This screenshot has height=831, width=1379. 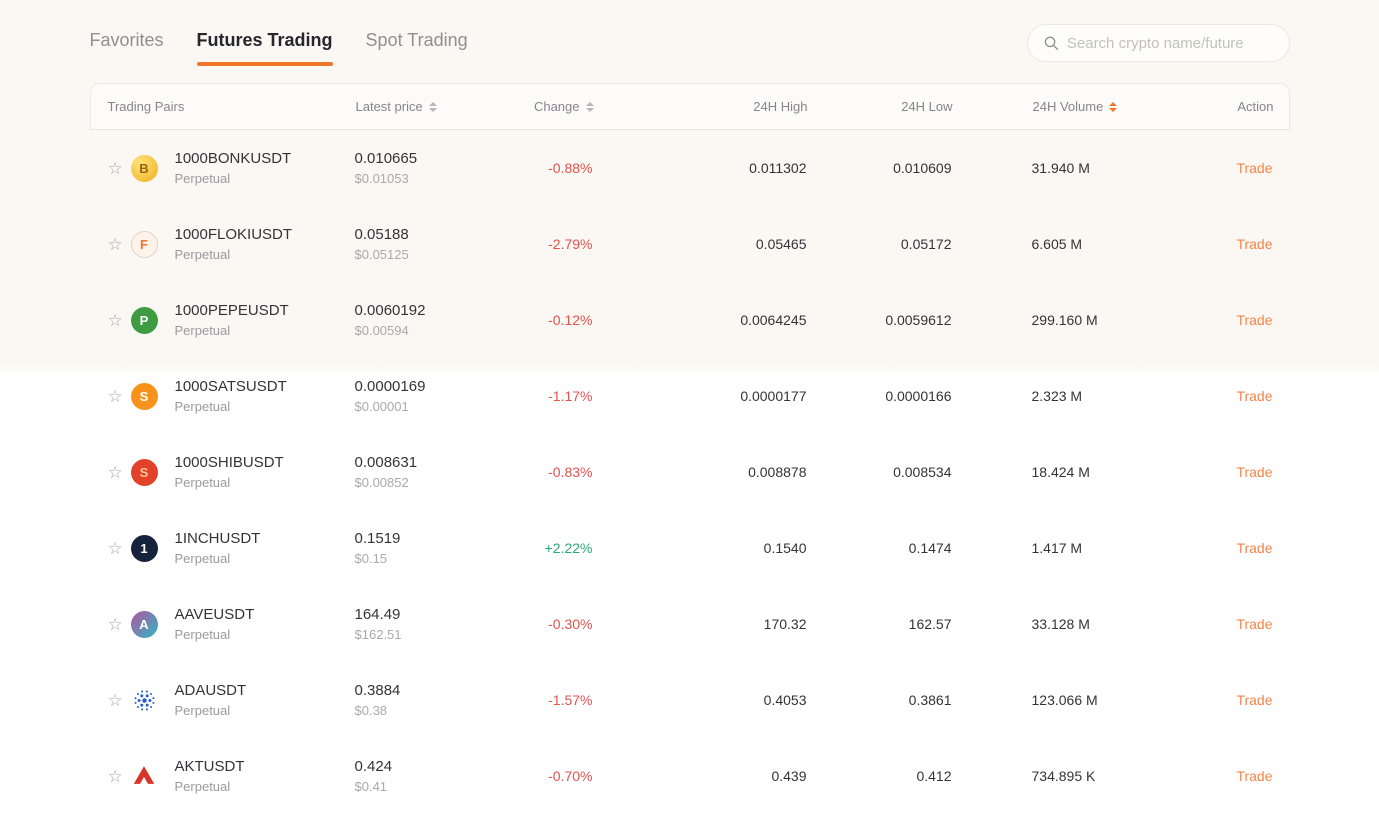 What do you see at coordinates (922, 472) in the screenshot?
I see `low-24h: 0.008534` at bounding box center [922, 472].